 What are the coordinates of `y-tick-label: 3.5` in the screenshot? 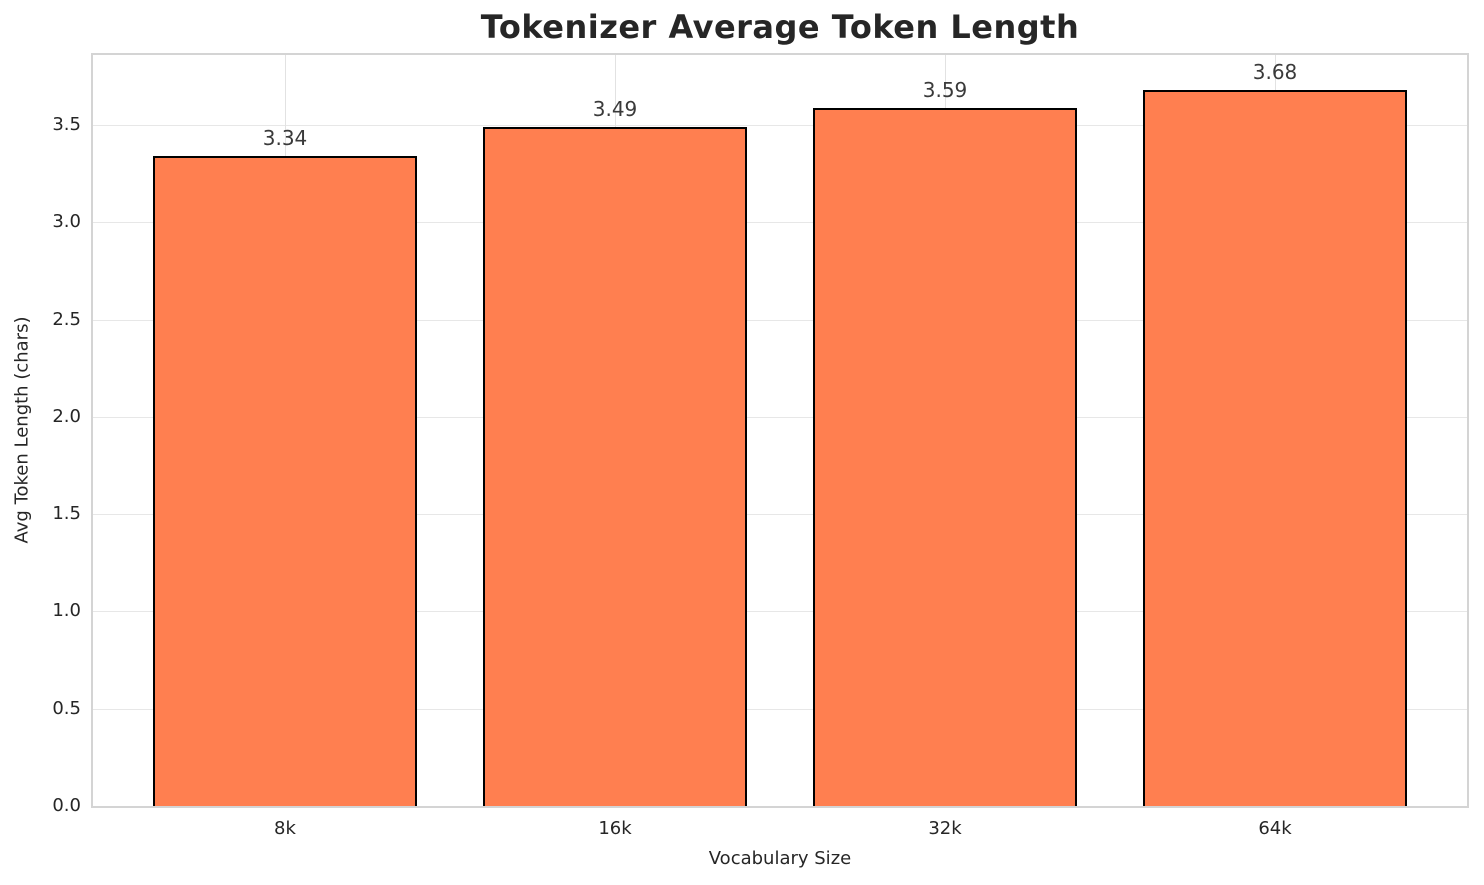 It's located at (66, 125).